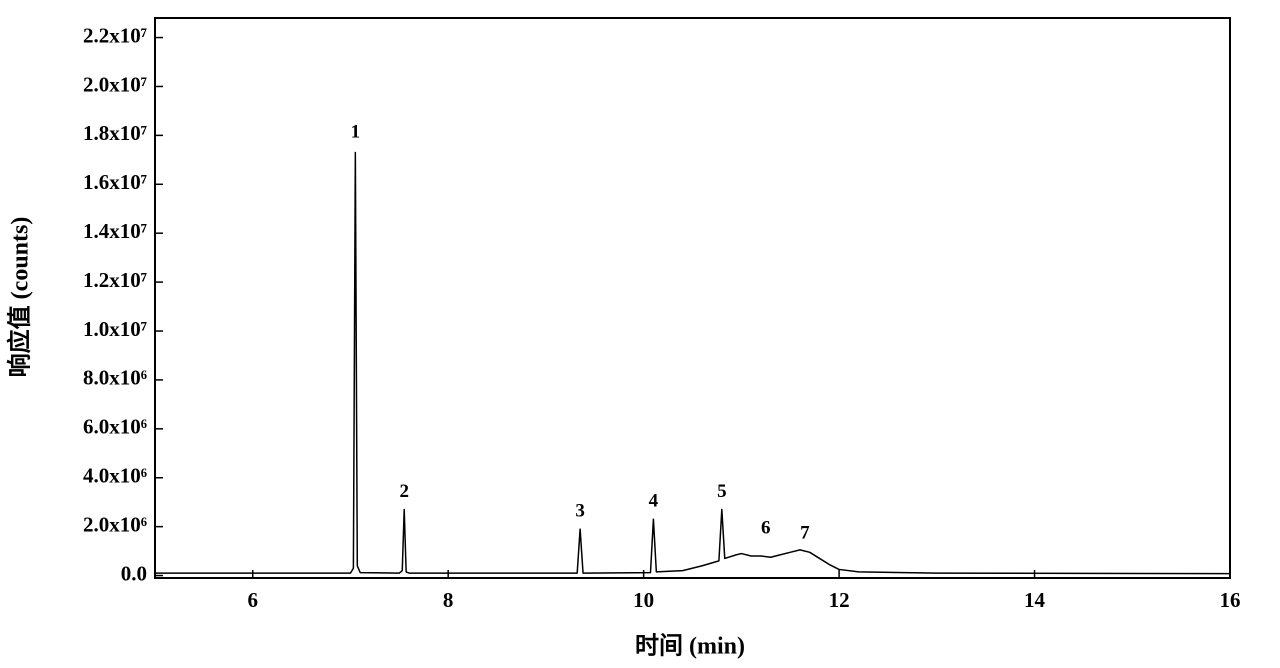 The width and height of the screenshot is (1280, 668). Describe the element at coordinates (115, 182) in the screenshot. I see `y-tick-label: 1.6x10⁷` at that location.